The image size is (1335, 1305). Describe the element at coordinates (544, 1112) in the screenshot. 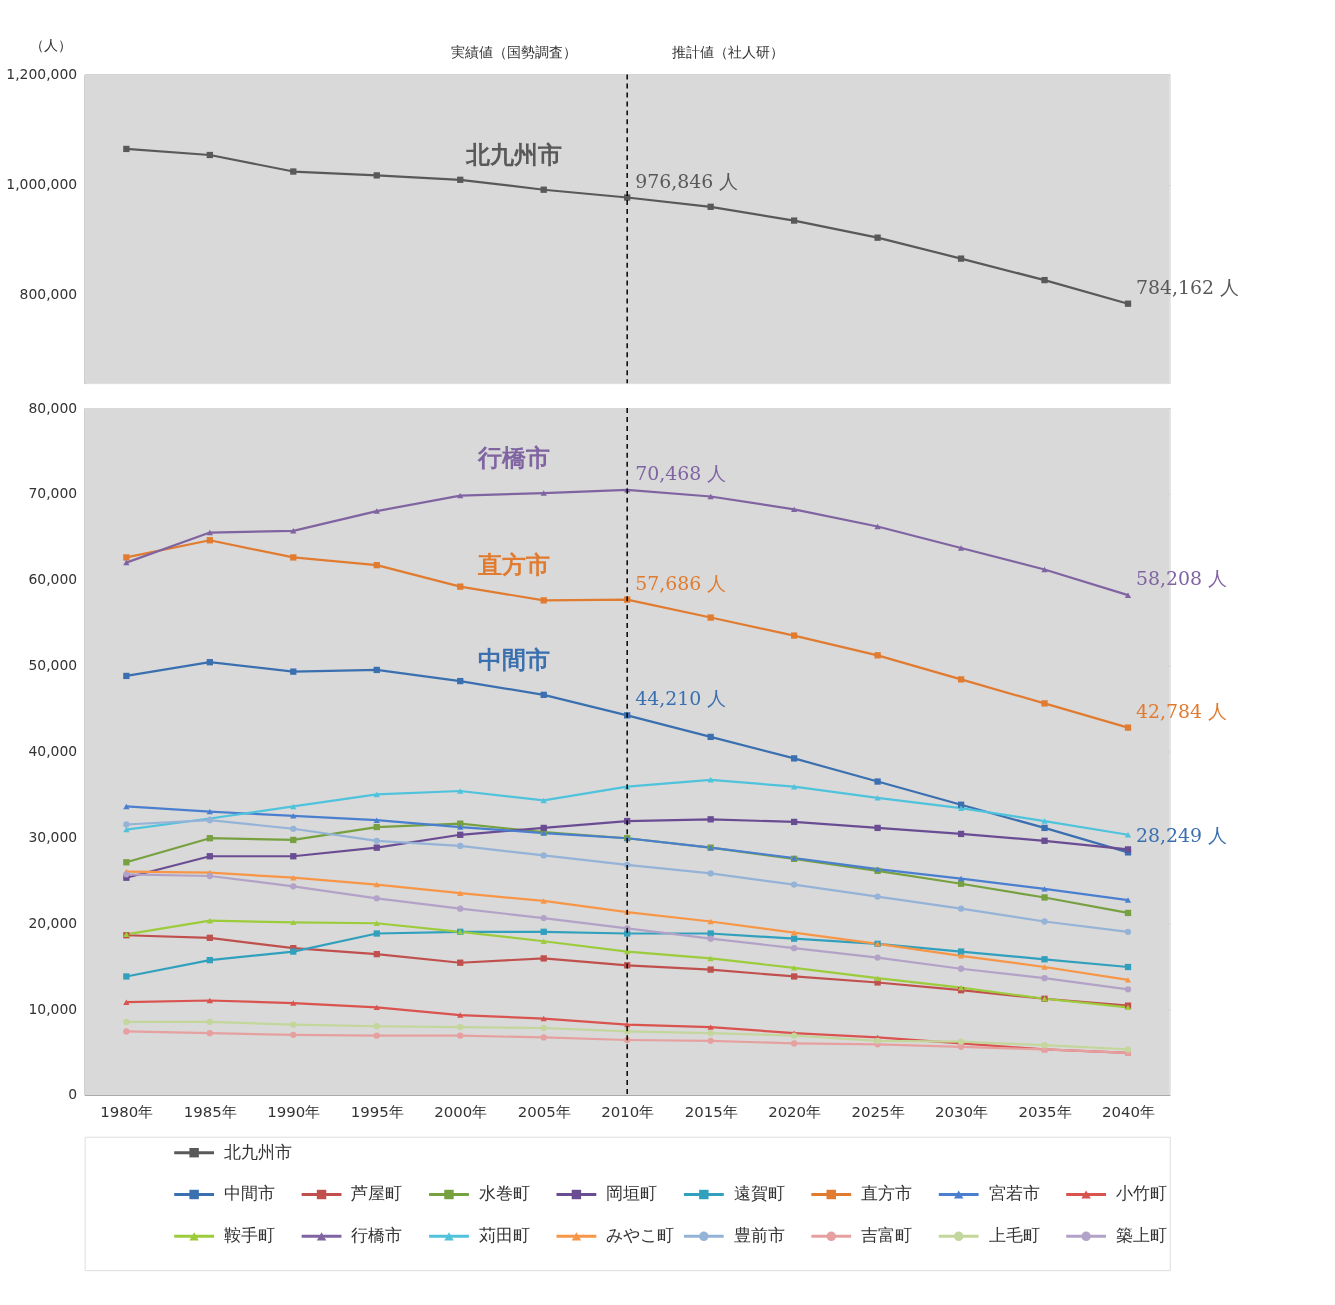

I see `x-tick-label: 2005年` at that location.